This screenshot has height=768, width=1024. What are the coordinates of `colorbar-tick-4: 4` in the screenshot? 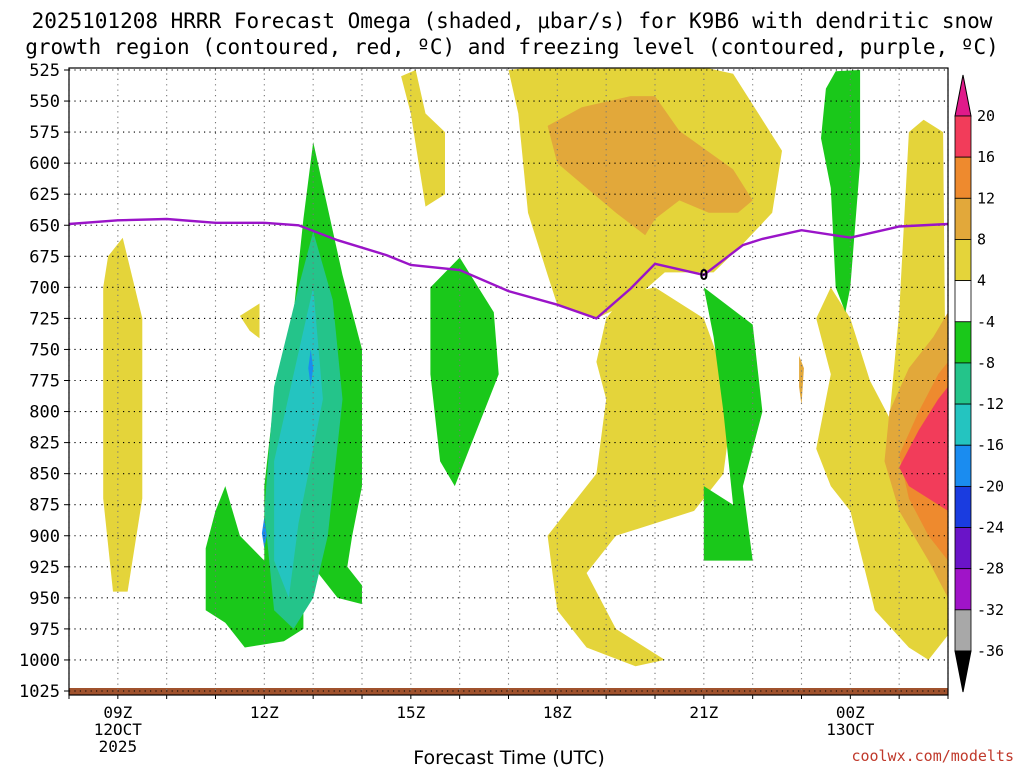 It's located at (981, 281).